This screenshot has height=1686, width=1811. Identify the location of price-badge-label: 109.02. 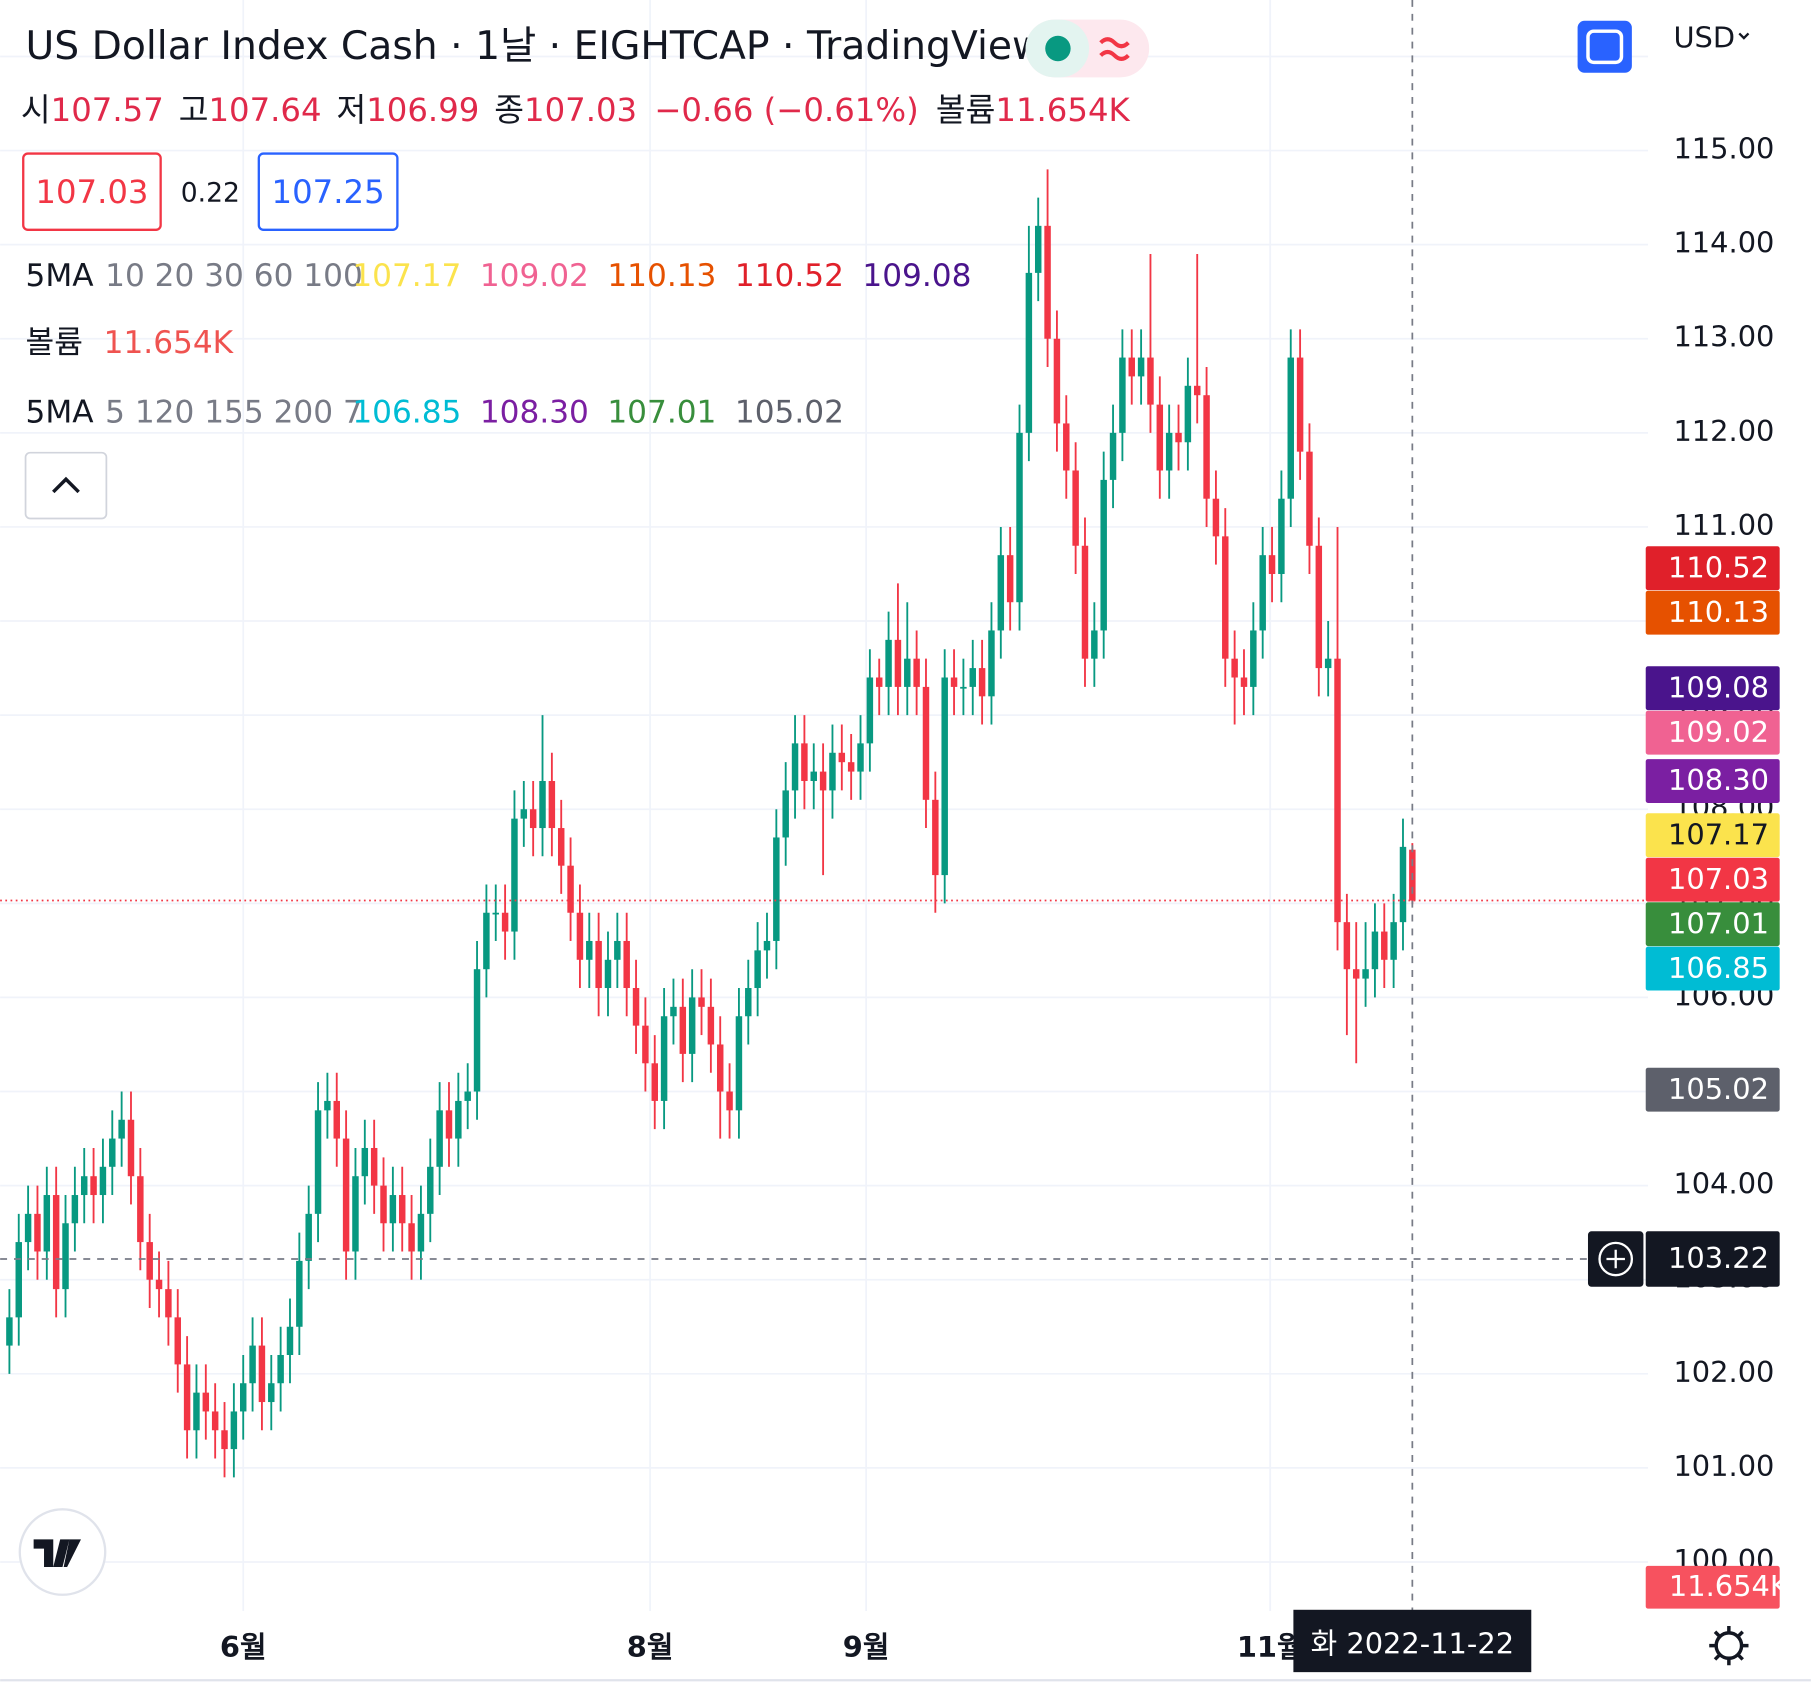
(1718, 732).